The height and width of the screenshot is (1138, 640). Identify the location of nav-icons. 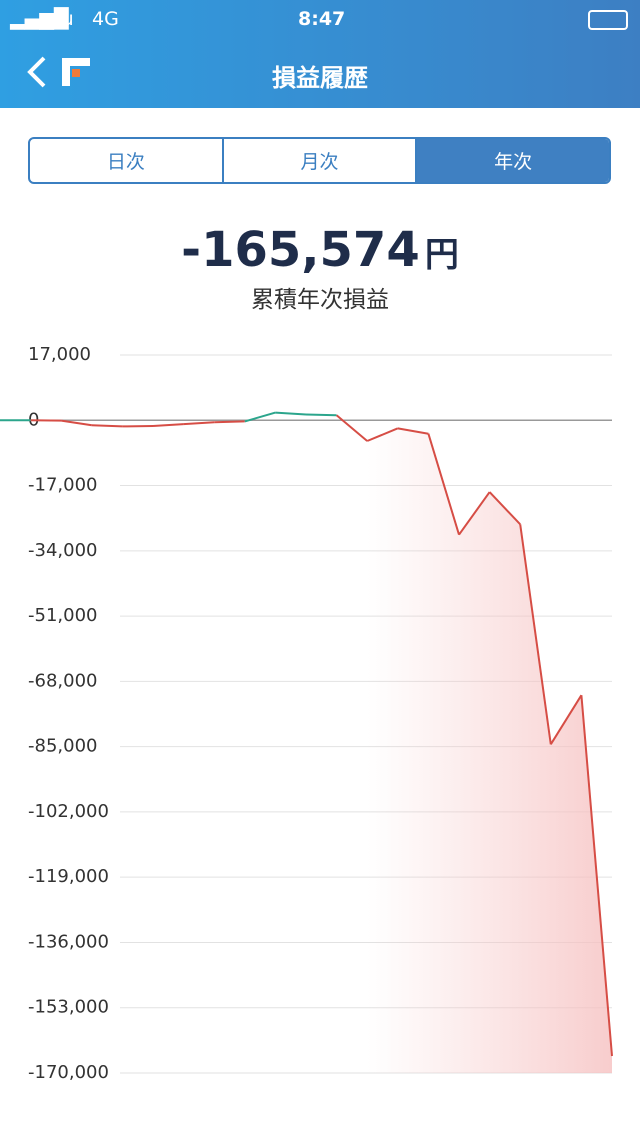
(58, 72).